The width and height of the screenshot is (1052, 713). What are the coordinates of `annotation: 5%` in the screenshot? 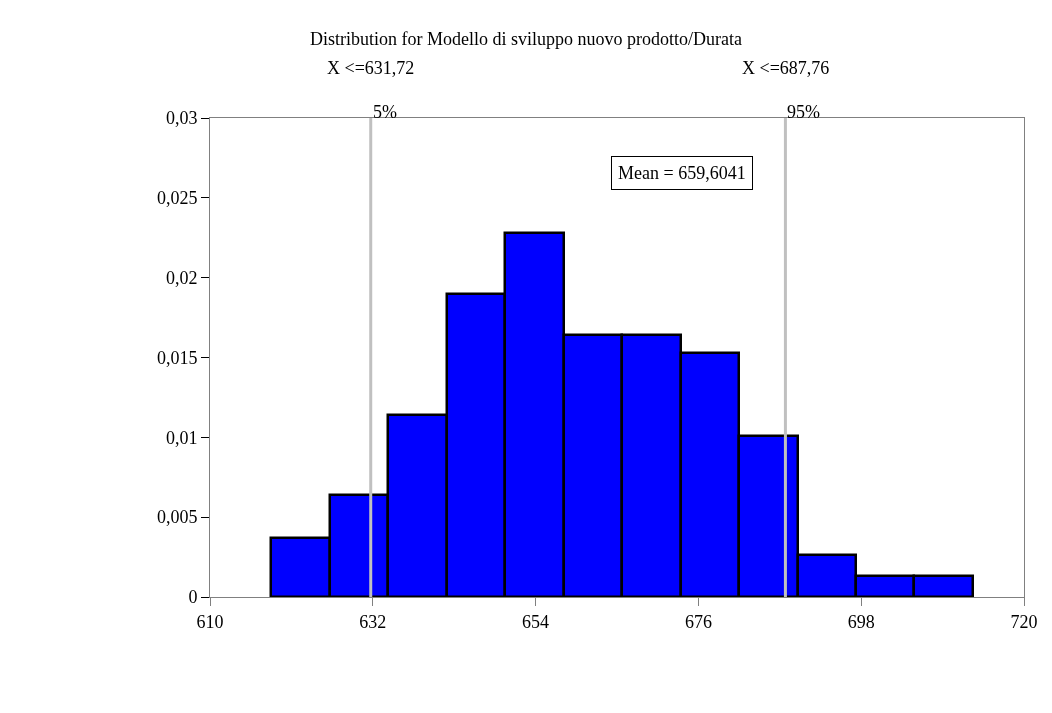 It's located at (385, 112).